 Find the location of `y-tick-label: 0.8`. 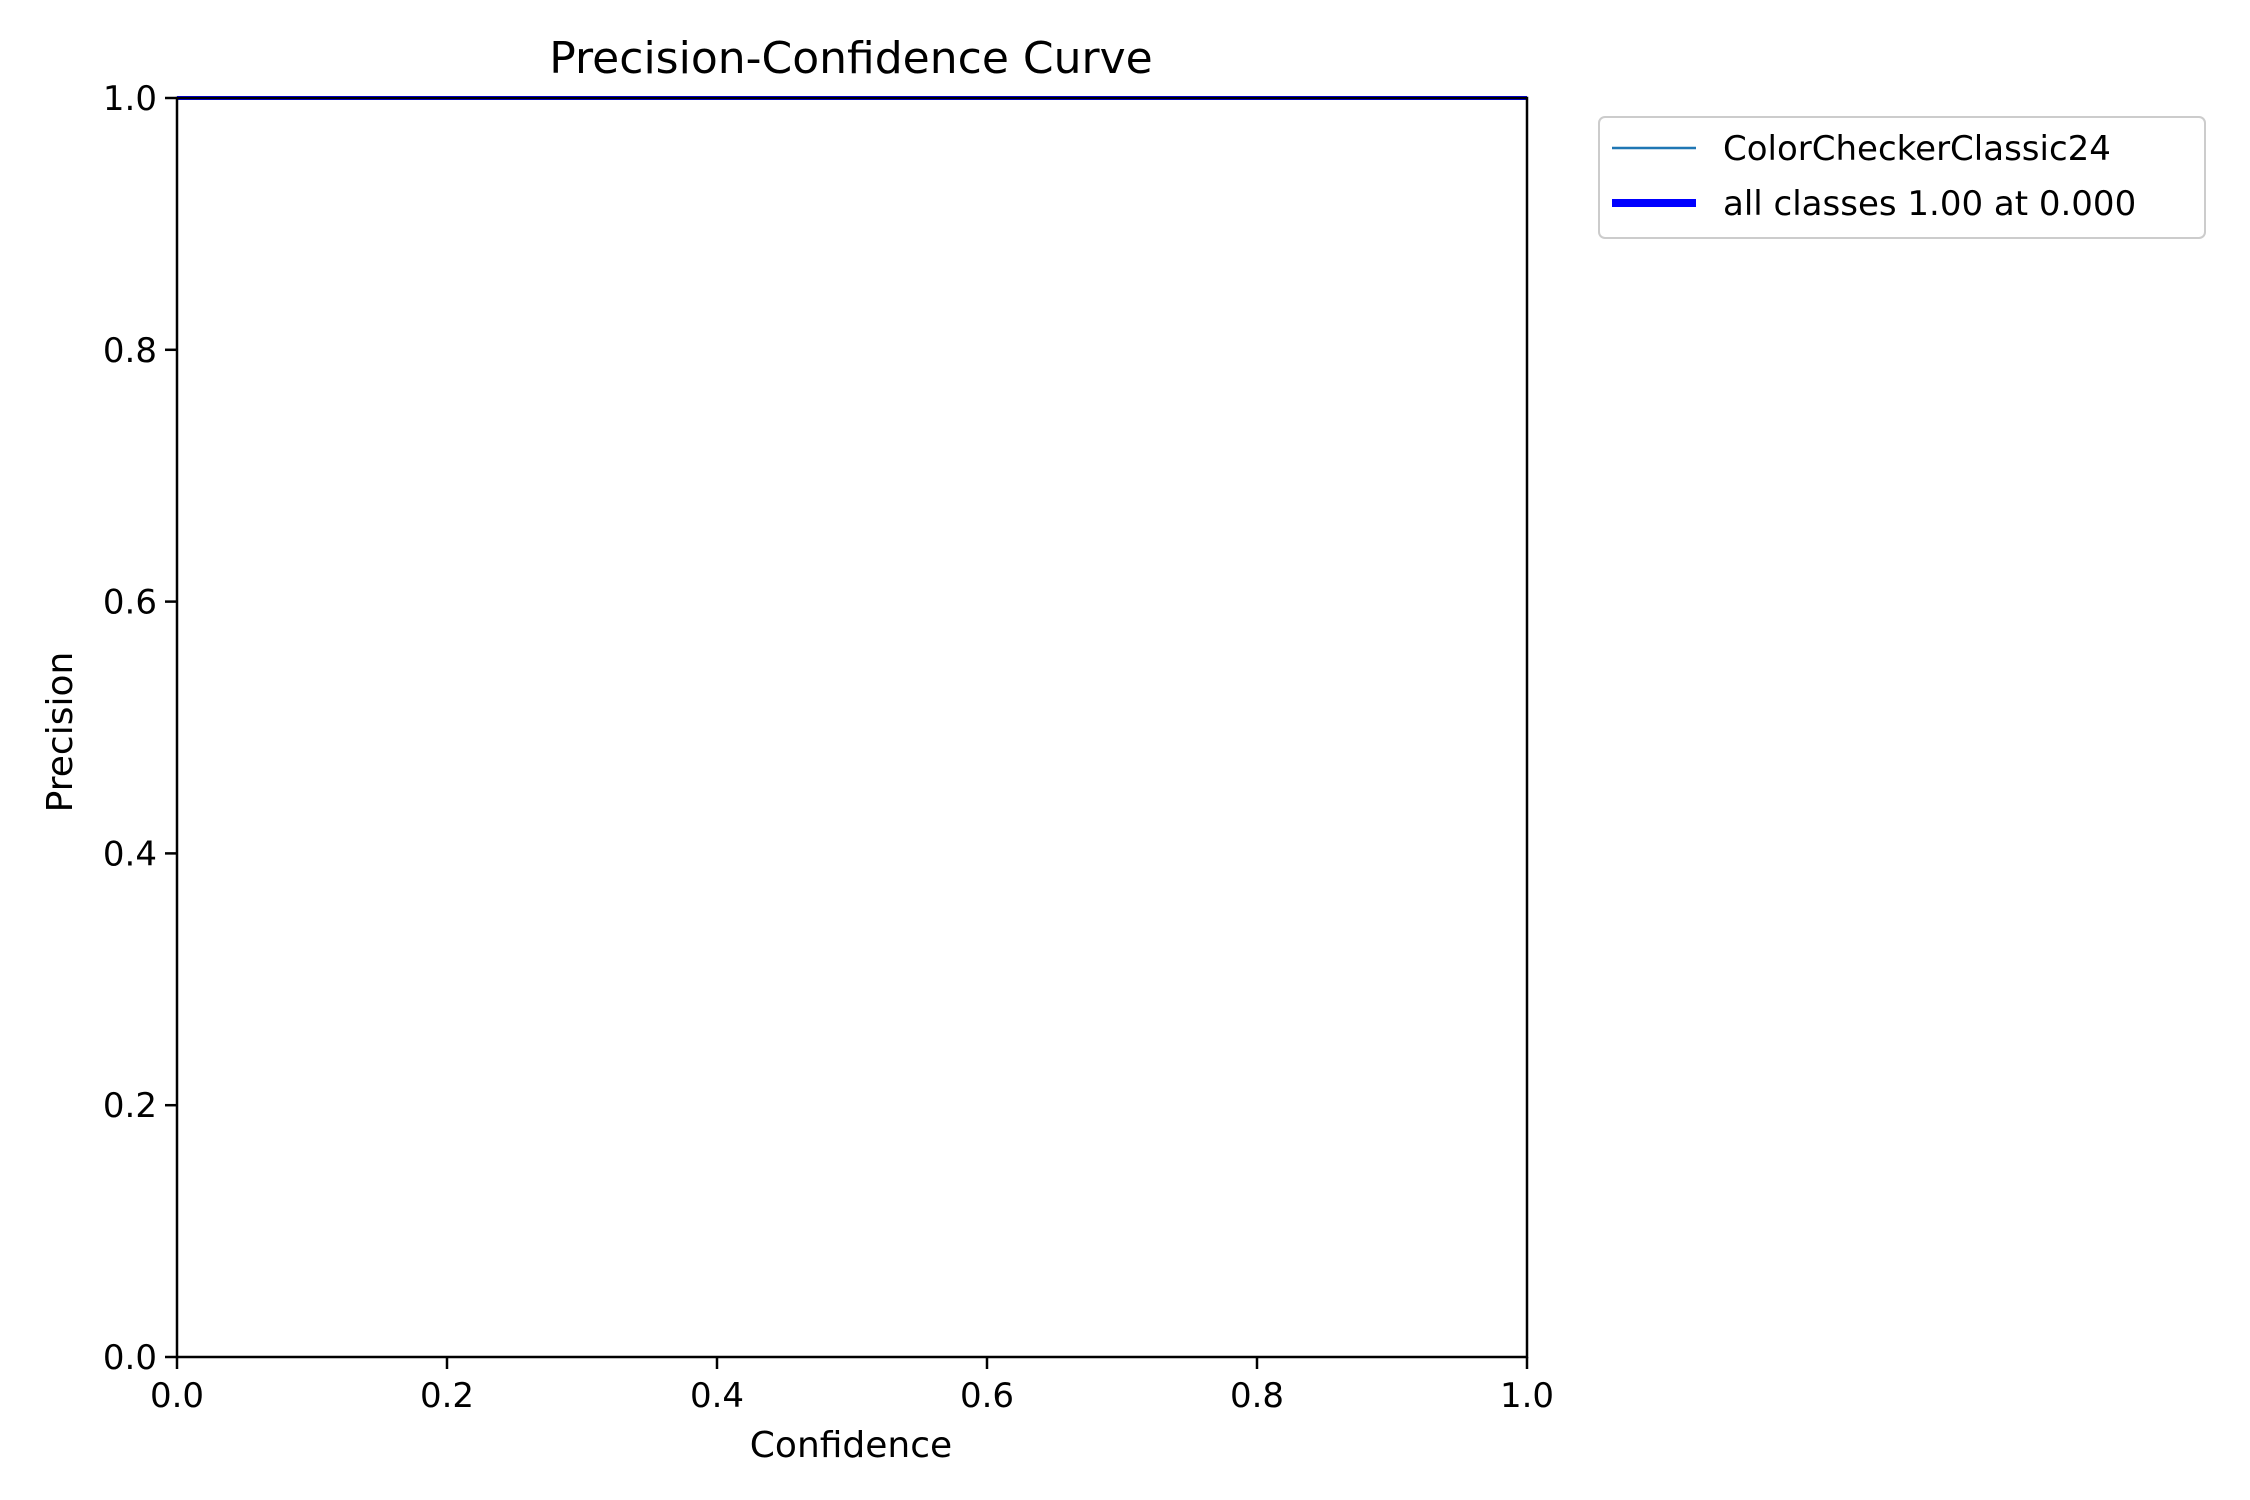

y-tick-label: 0.8 is located at coordinates (130, 351).